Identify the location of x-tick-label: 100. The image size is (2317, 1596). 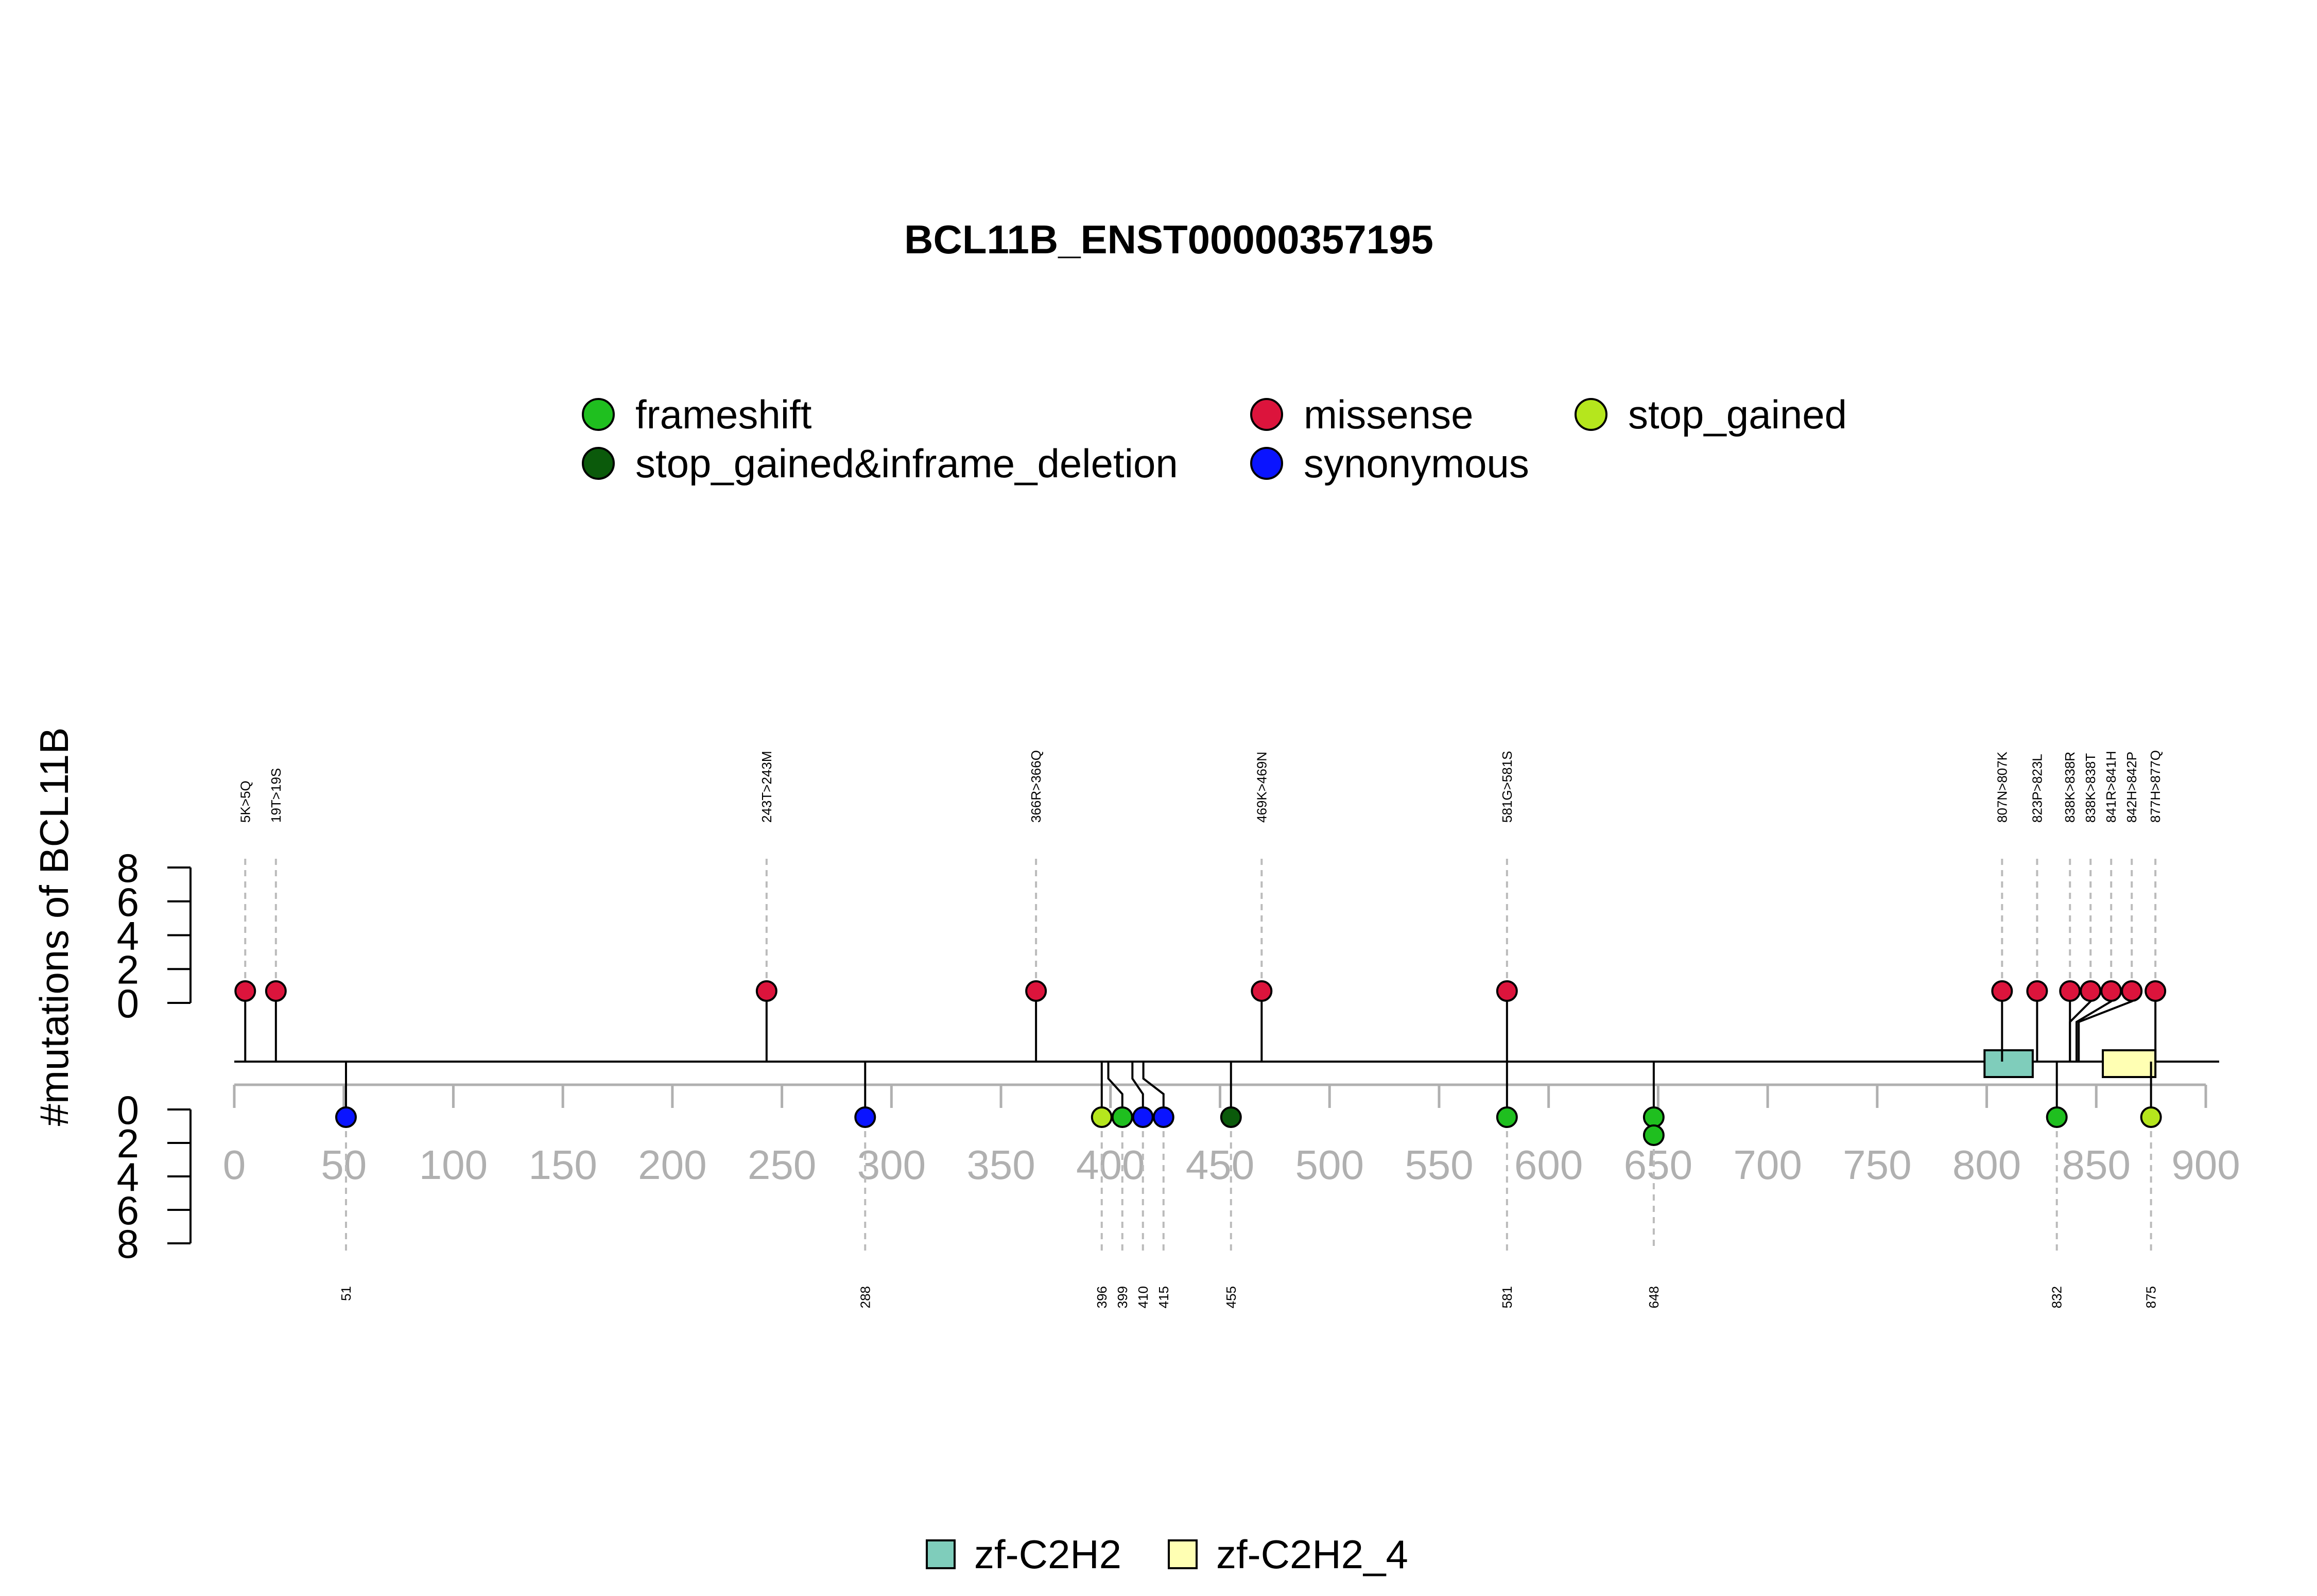
(453, 1165).